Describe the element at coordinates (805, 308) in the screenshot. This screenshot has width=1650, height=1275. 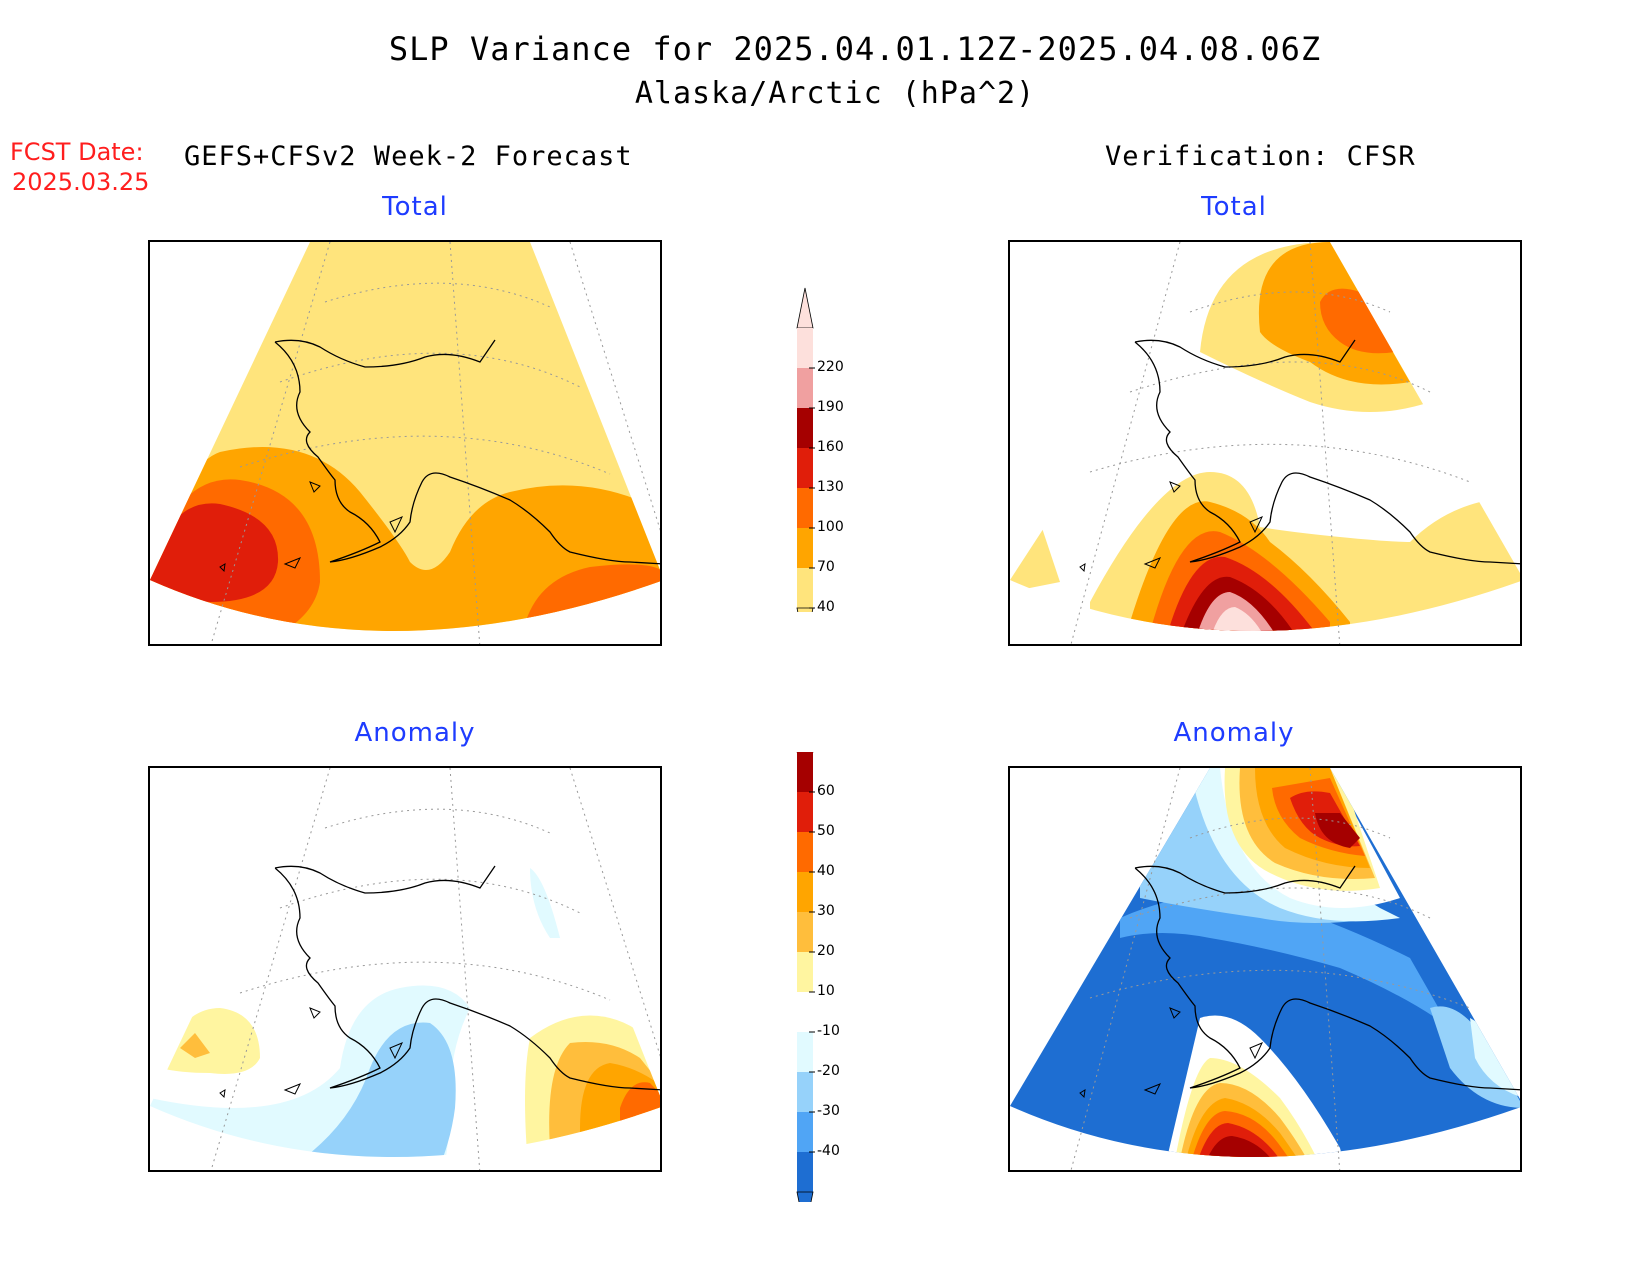
I see `colorbar-top-arrow` at that location.